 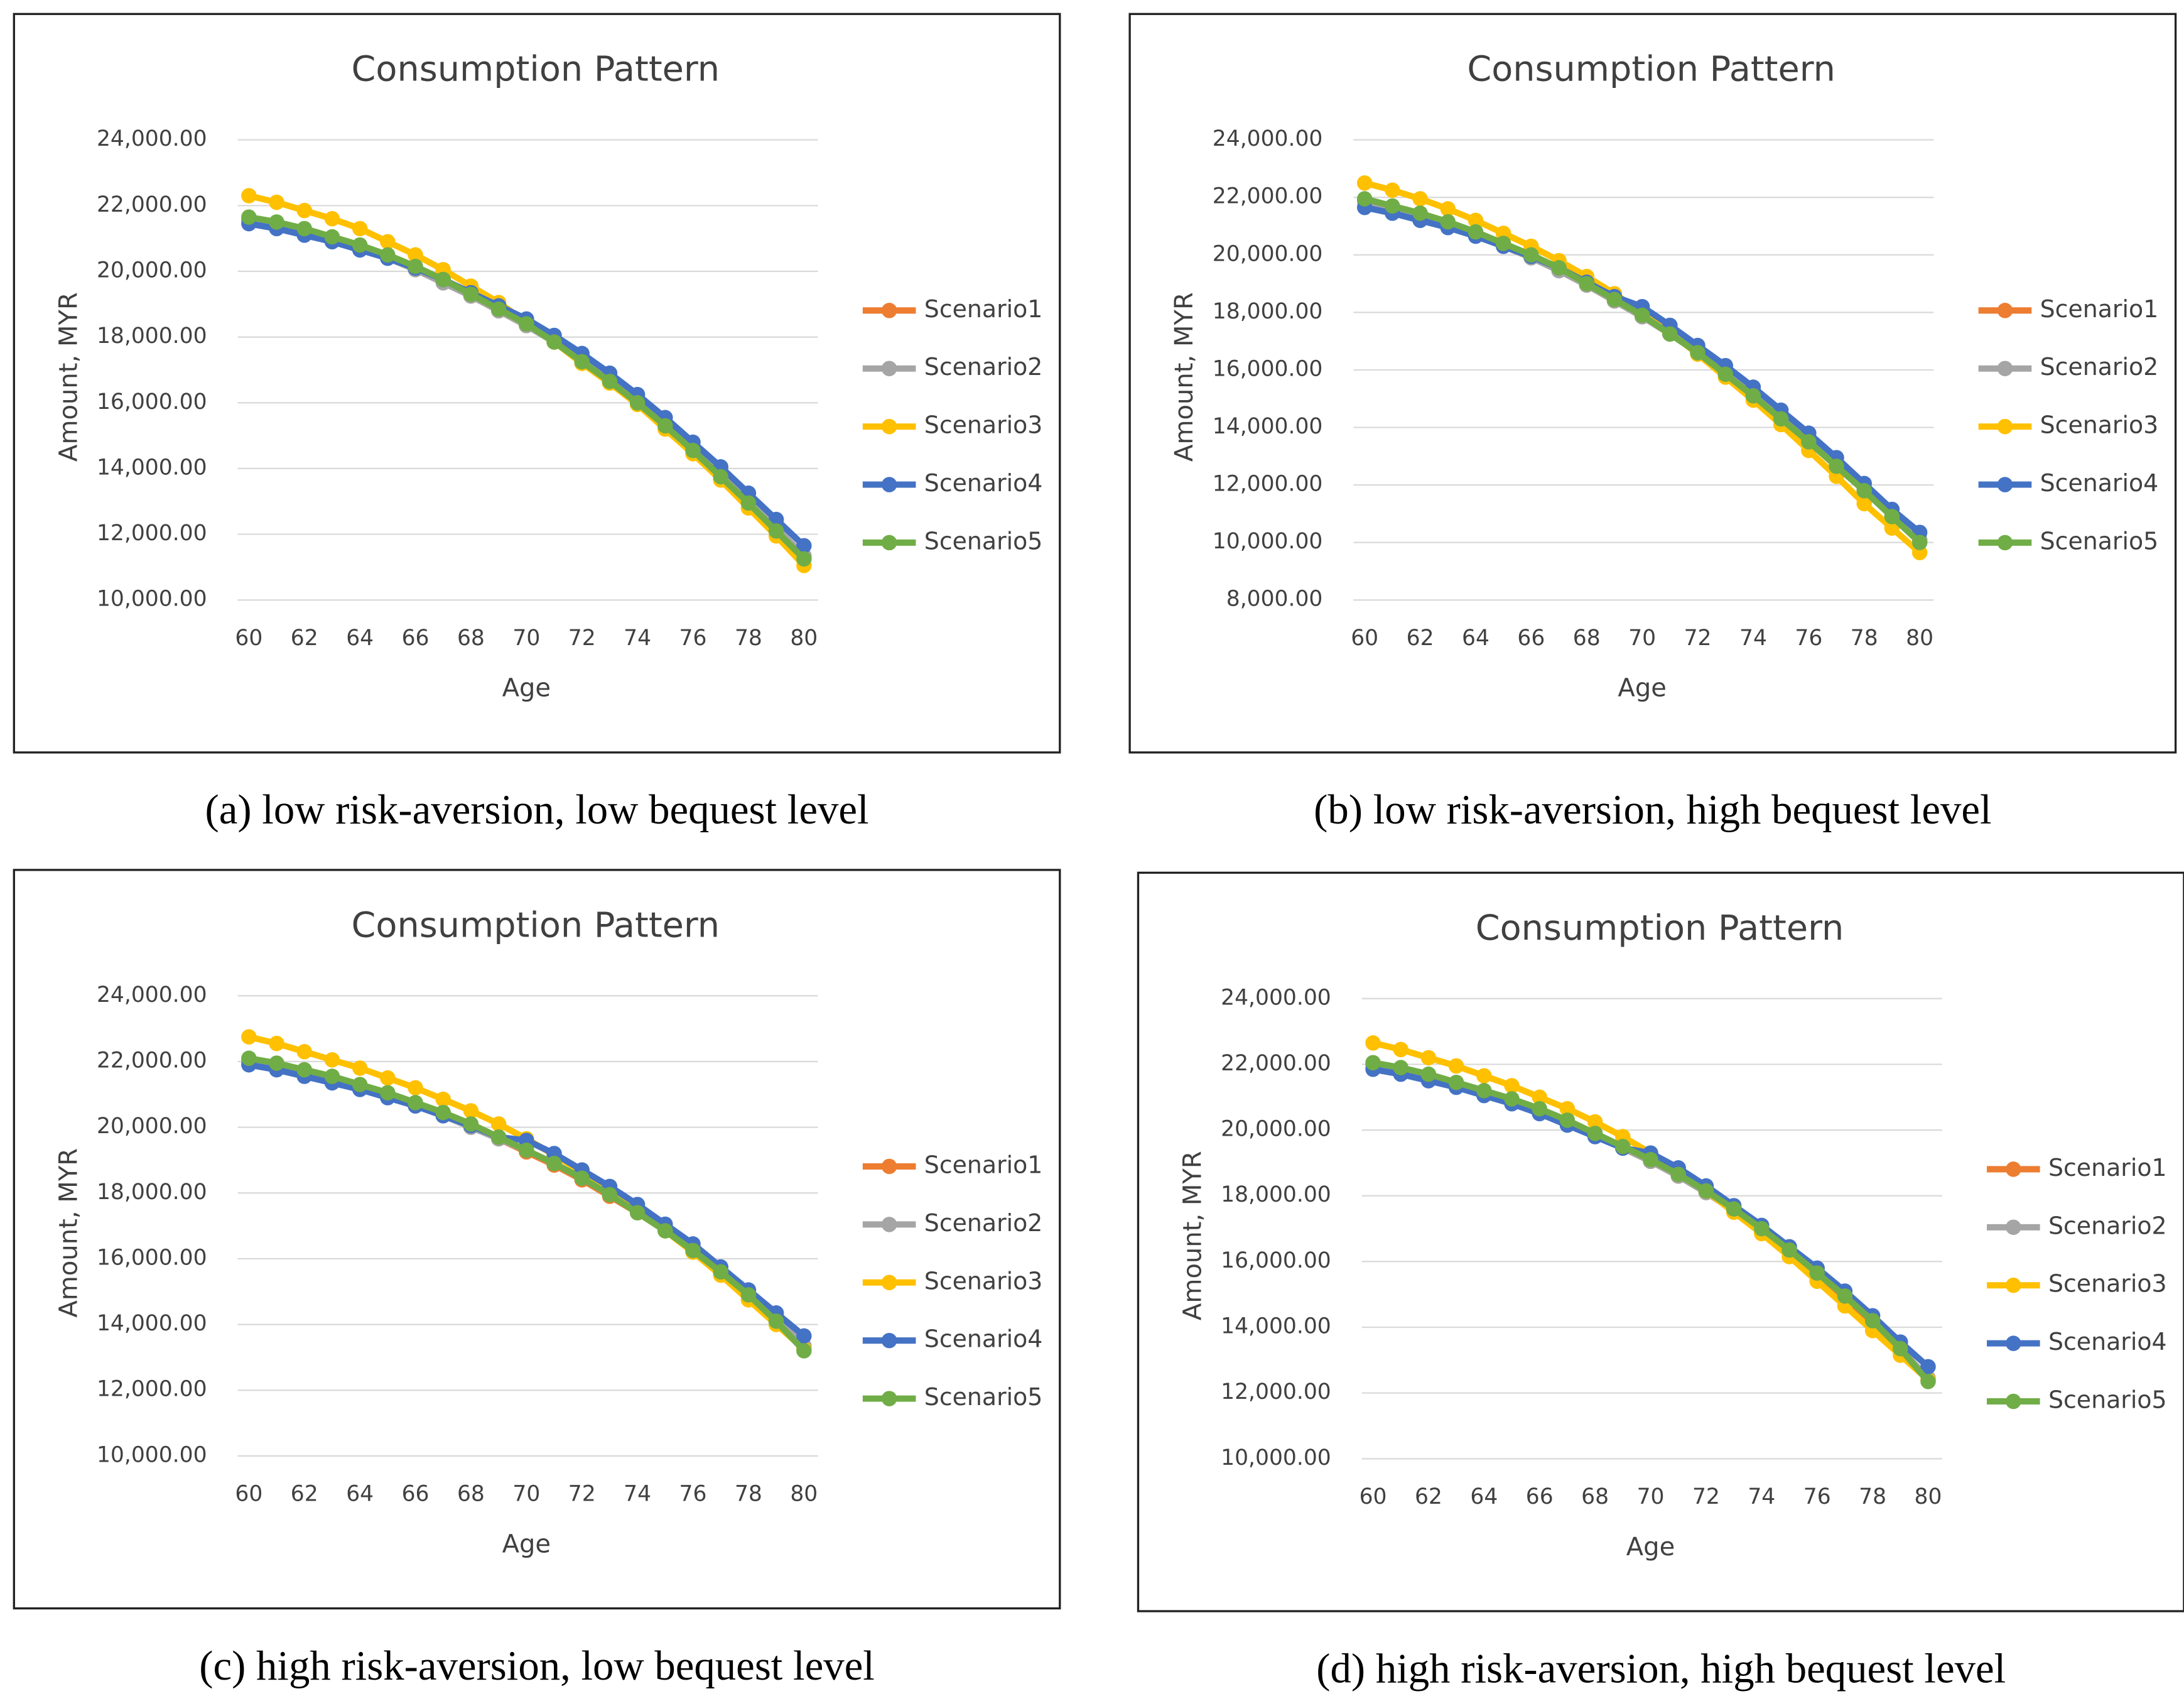 What do you see at coordinates (693, 638) in the screenshot?
I see `x-tick-label: 76` at bounding box center [693, 638].